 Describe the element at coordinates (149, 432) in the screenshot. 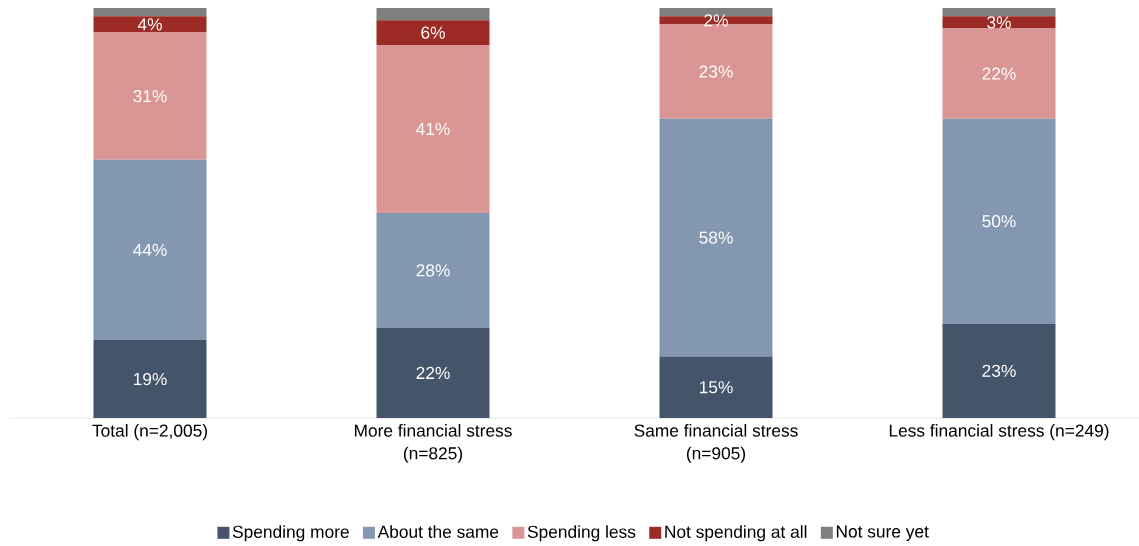

I see `x-tick-label: Total (n=2,005)` at that location.